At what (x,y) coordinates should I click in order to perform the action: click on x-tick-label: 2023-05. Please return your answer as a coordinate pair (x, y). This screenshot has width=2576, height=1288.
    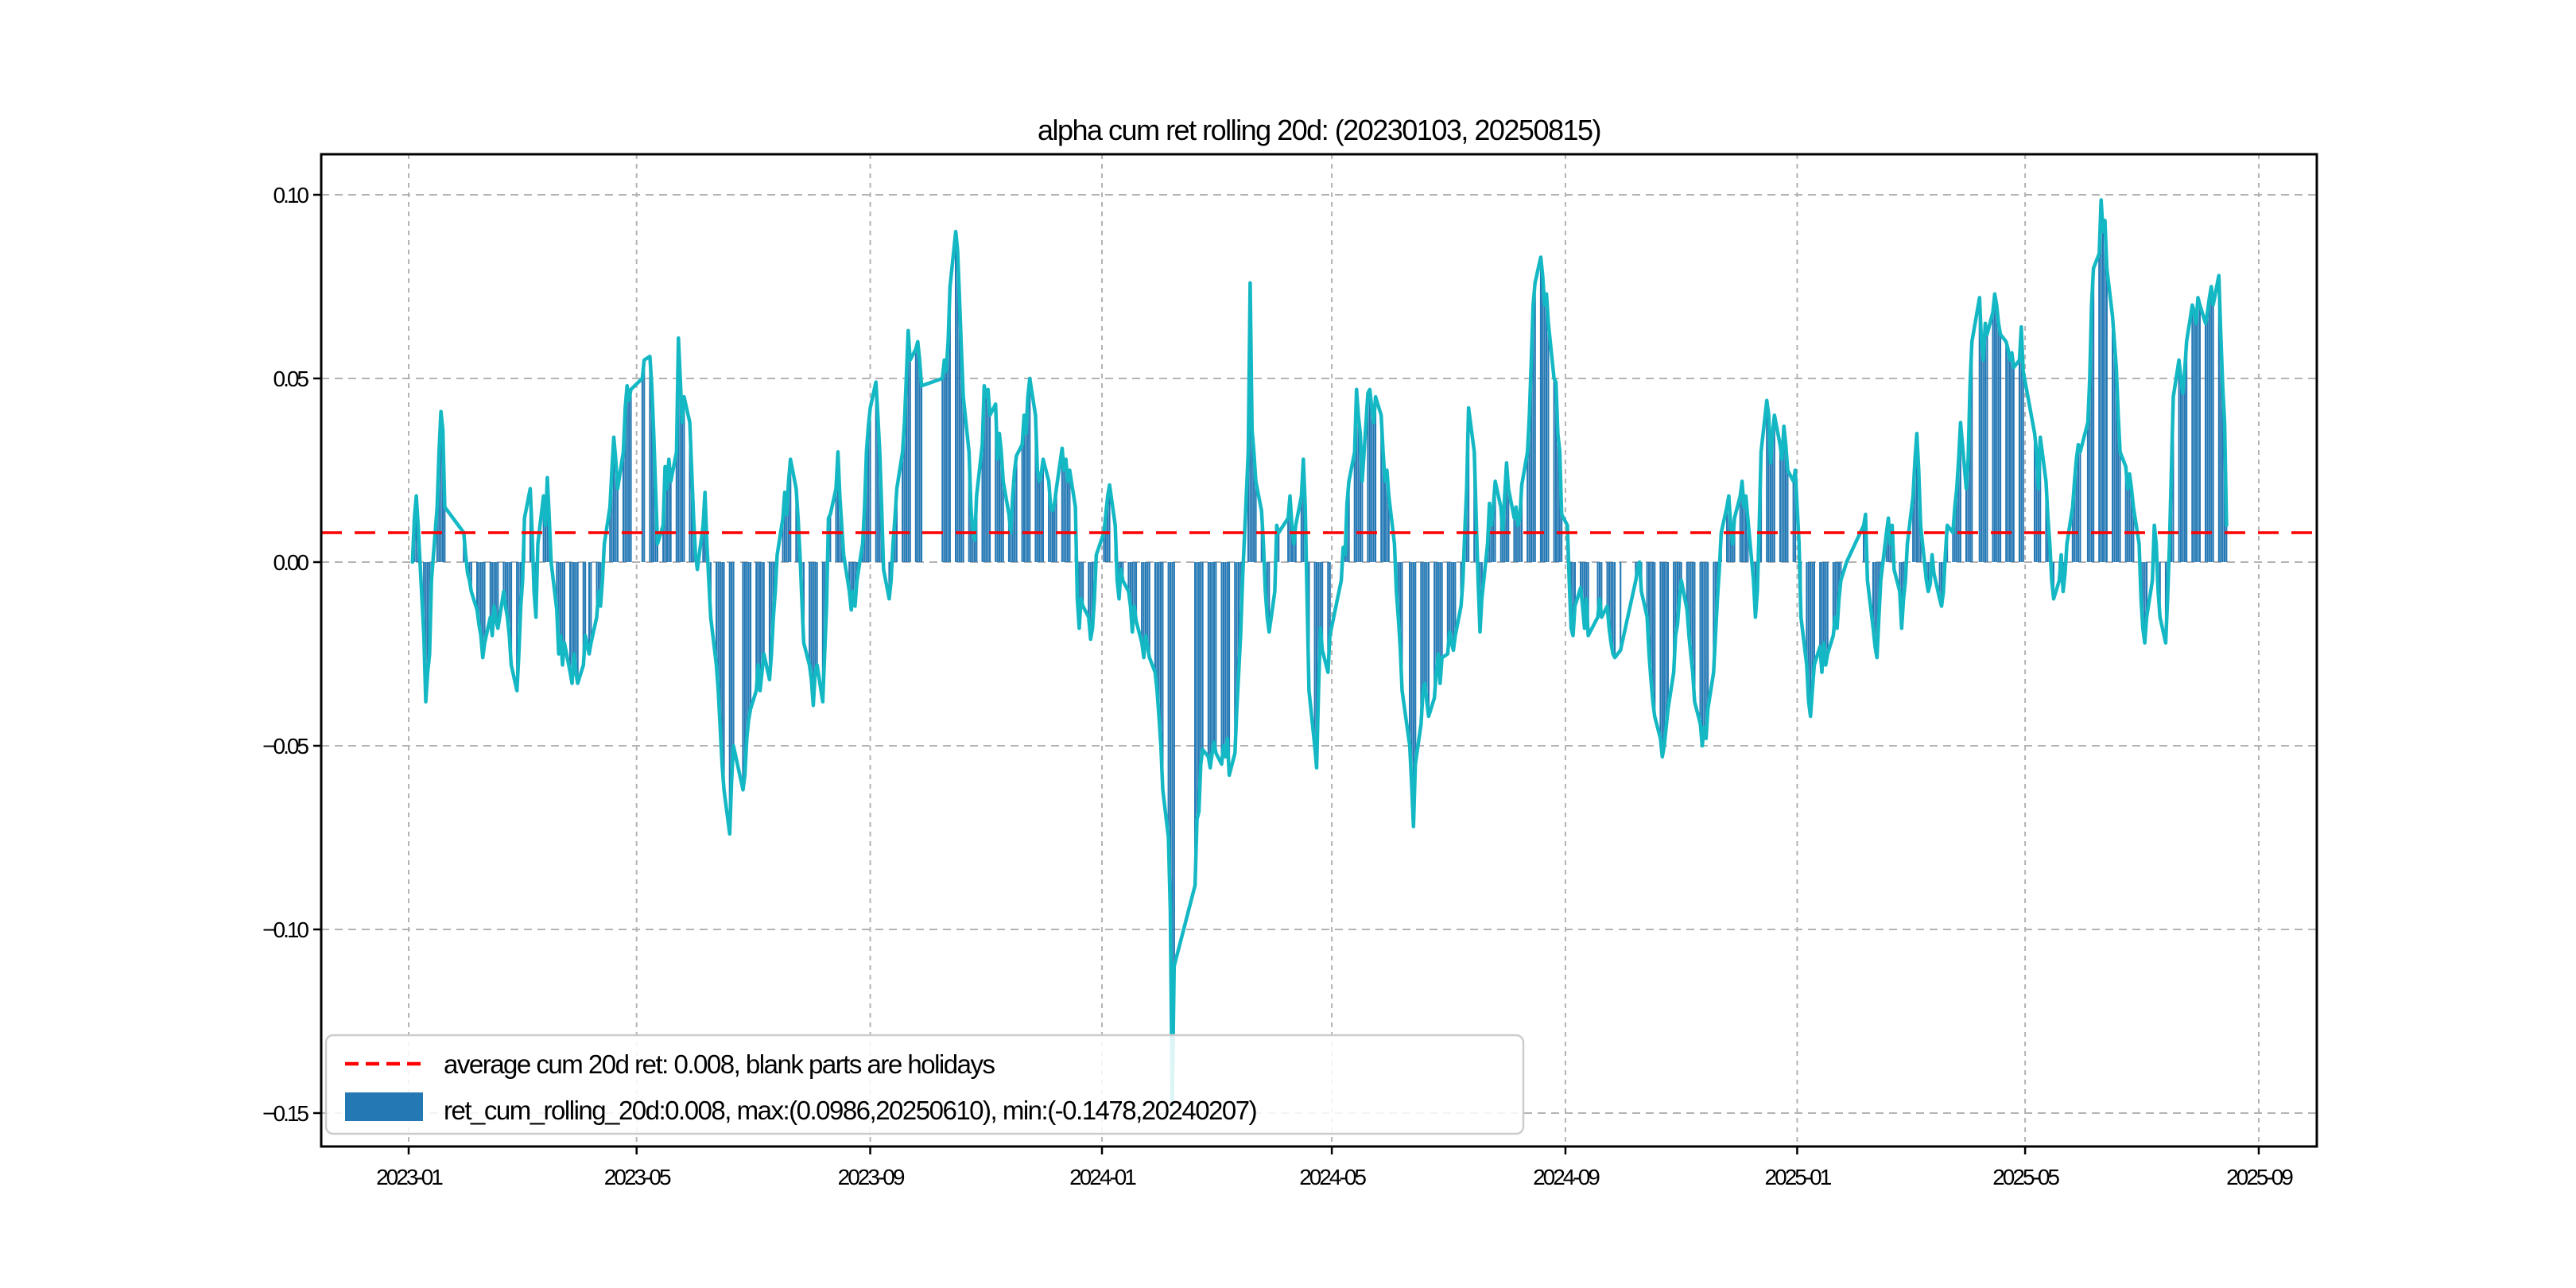
    Looking at the image, I should click on (638, 1177).